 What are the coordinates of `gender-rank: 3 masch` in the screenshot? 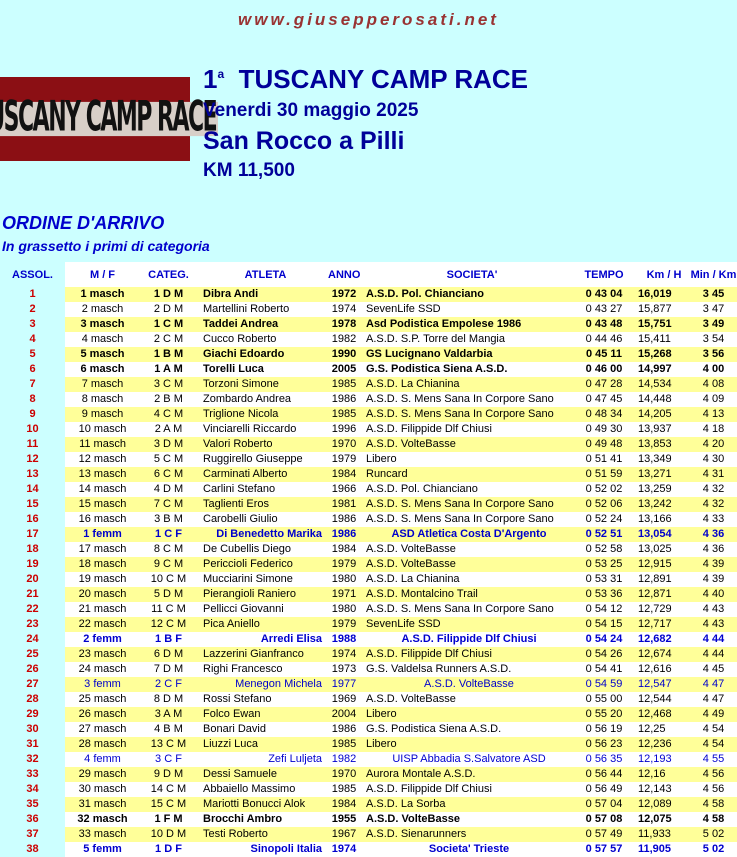 It's located at (102, 324).